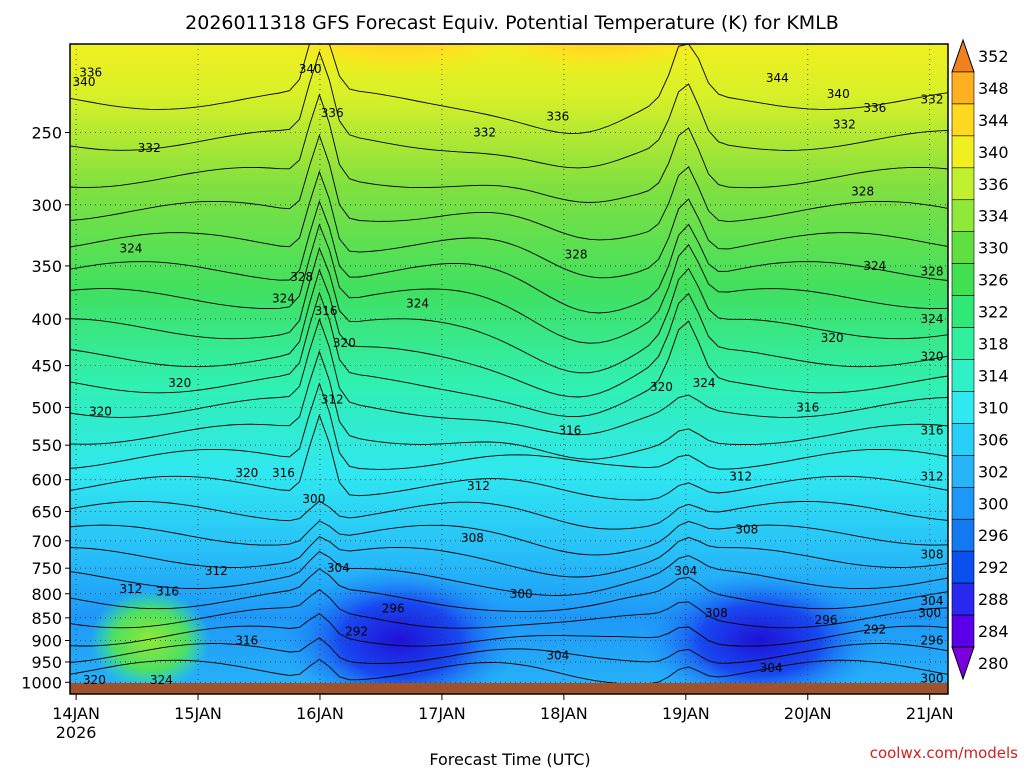 The height and width of the screenshot is (768, 1024). What do you see at coordinates (46, 132) in the screenshot?
I see `y-tick-label: 250` at bounding box center [46, 132].